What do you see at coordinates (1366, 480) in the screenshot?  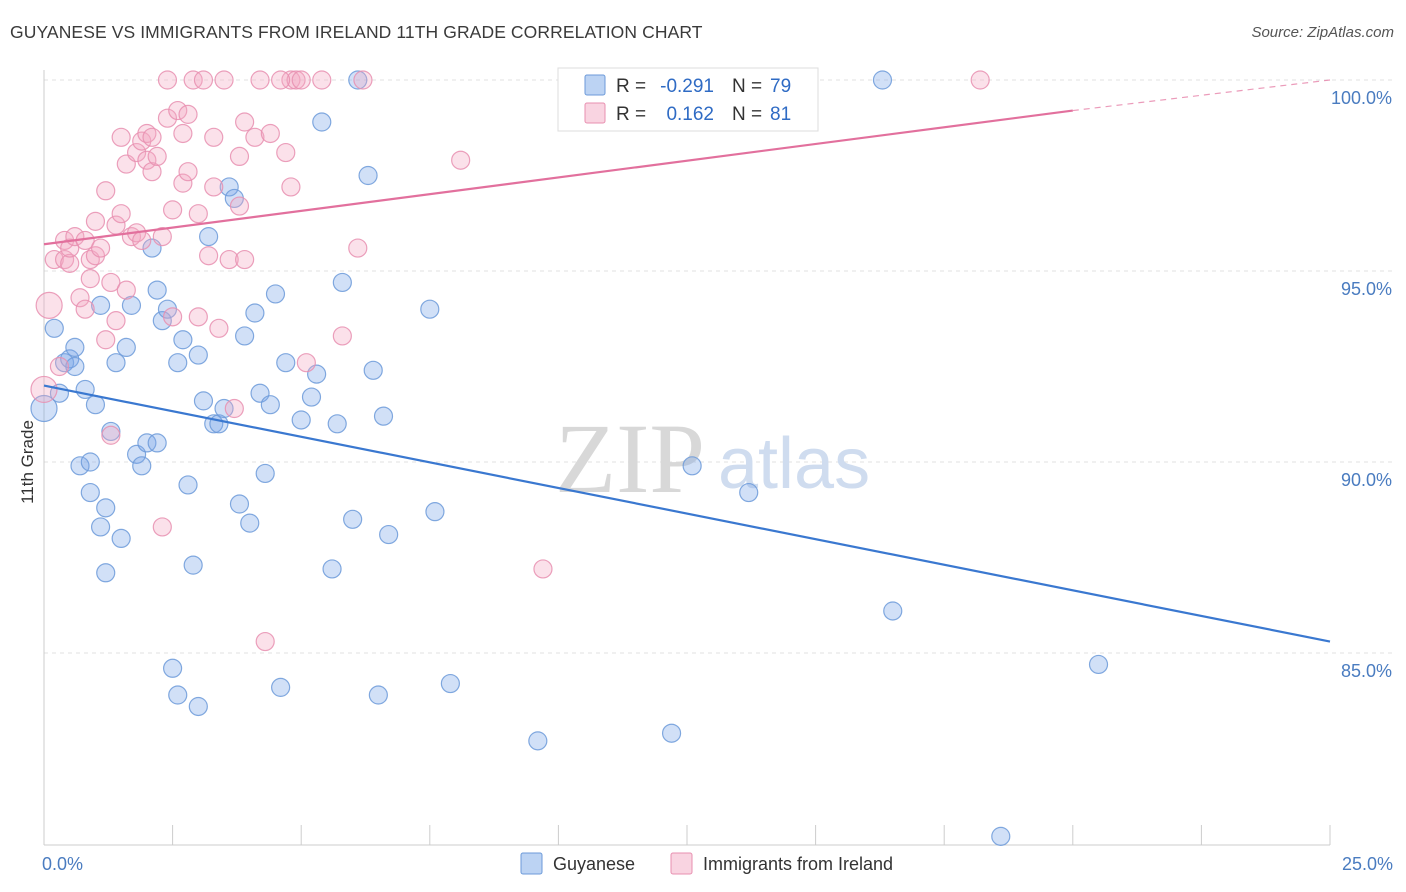 I see `y-tick-label-2: 90.0%` at bounding box center [1366, 480].